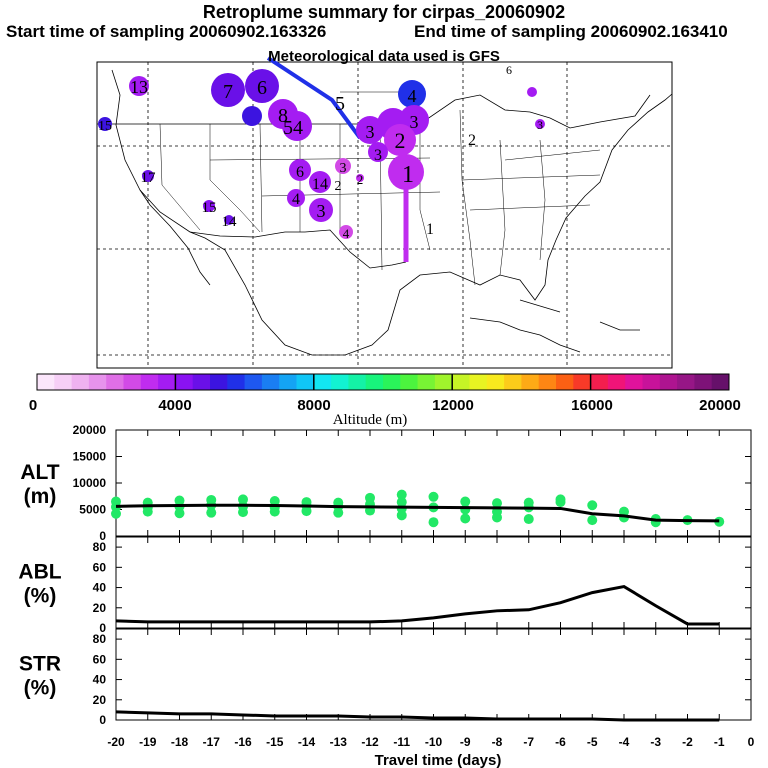 The image size is (768, 768). What do you see at coordinates (528, 742) in the screenshot?
I see `x-tick-label: -7` at bounding box center [528, 742].